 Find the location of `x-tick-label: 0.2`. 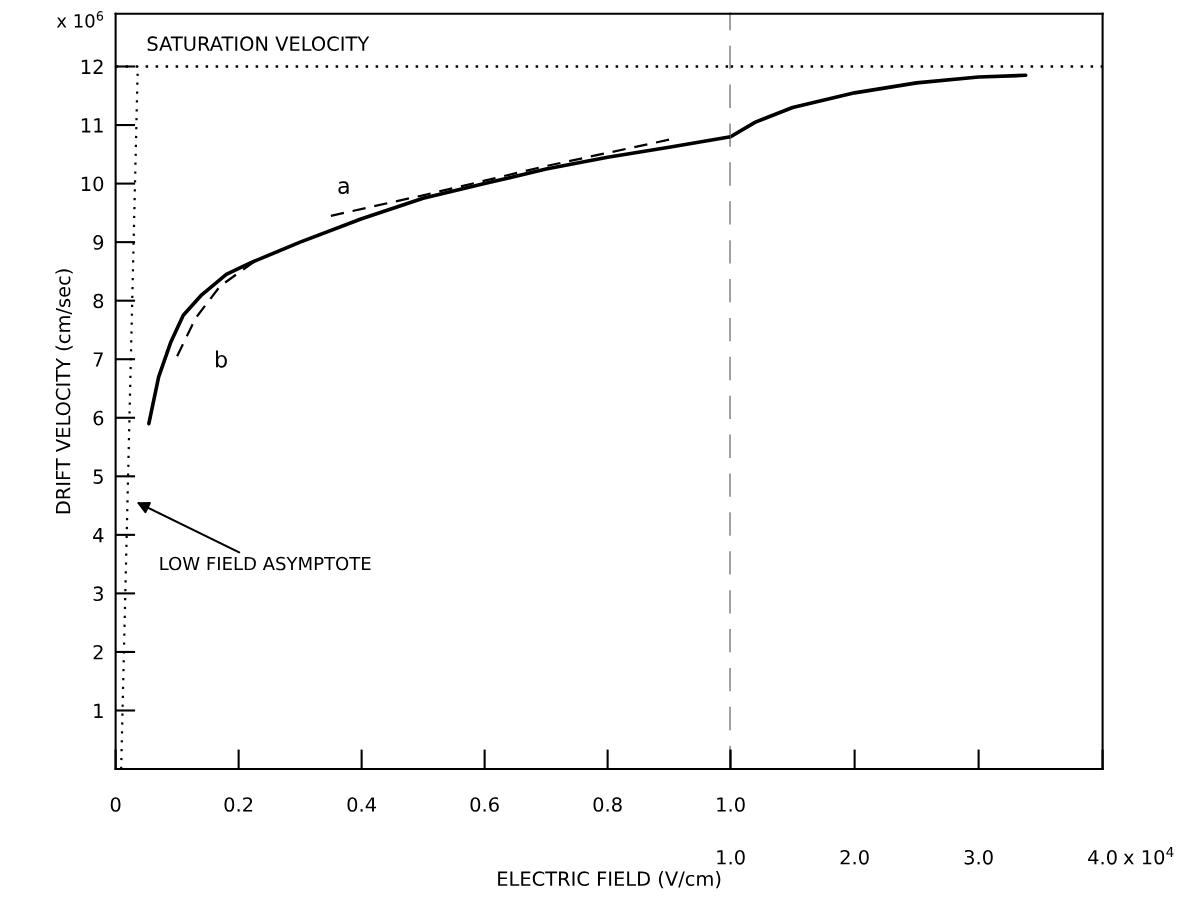

x-tick-label: 0.2 is located at coordinates (238, 804).